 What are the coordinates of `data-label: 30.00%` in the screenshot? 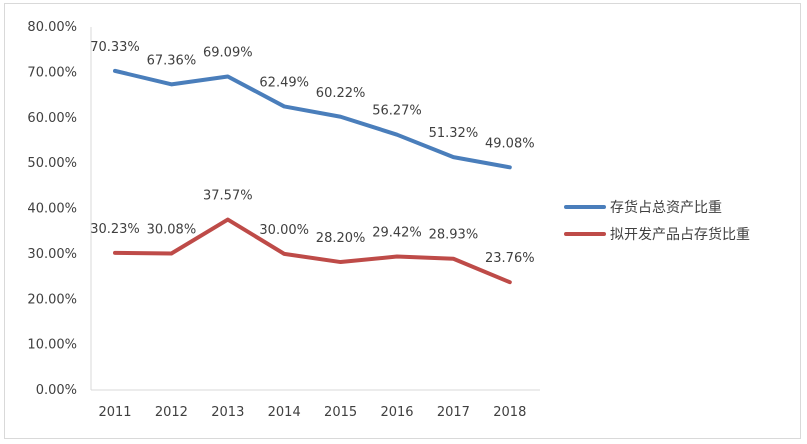 It's located at (284, 230).